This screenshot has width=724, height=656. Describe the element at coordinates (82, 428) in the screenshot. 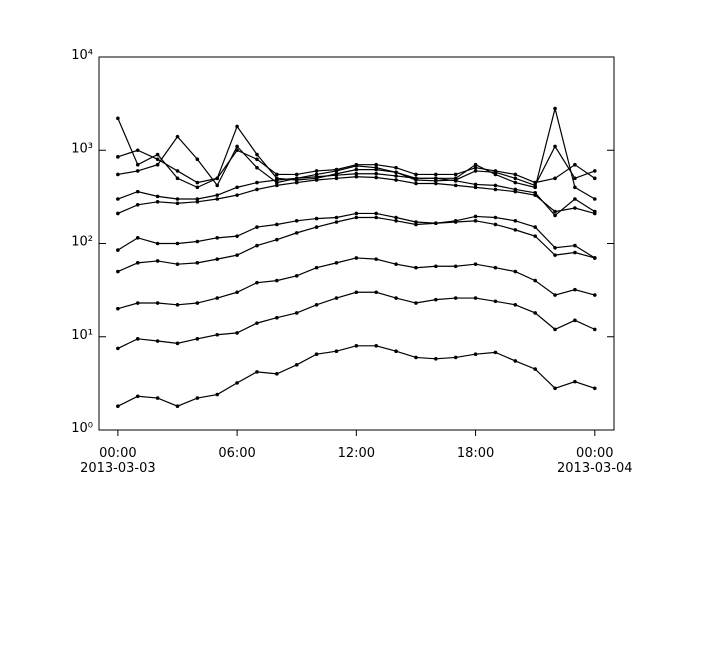

I see `y-tick-label: 10⁰` at that location.